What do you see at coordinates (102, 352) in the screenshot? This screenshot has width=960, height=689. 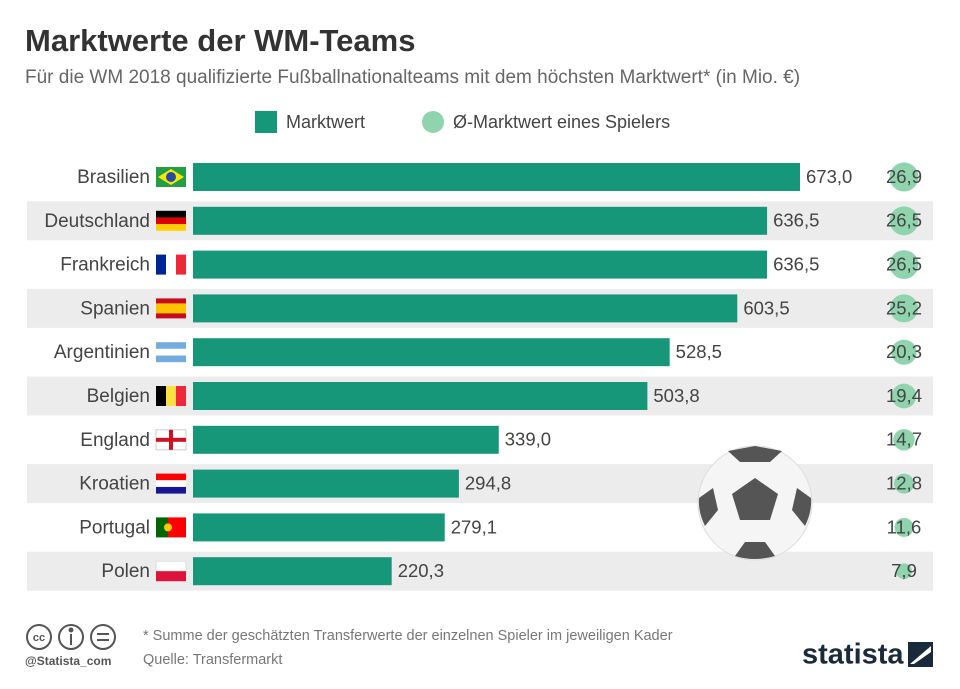 I see `category-label: Argentinien` at bounding box center [102, 352].